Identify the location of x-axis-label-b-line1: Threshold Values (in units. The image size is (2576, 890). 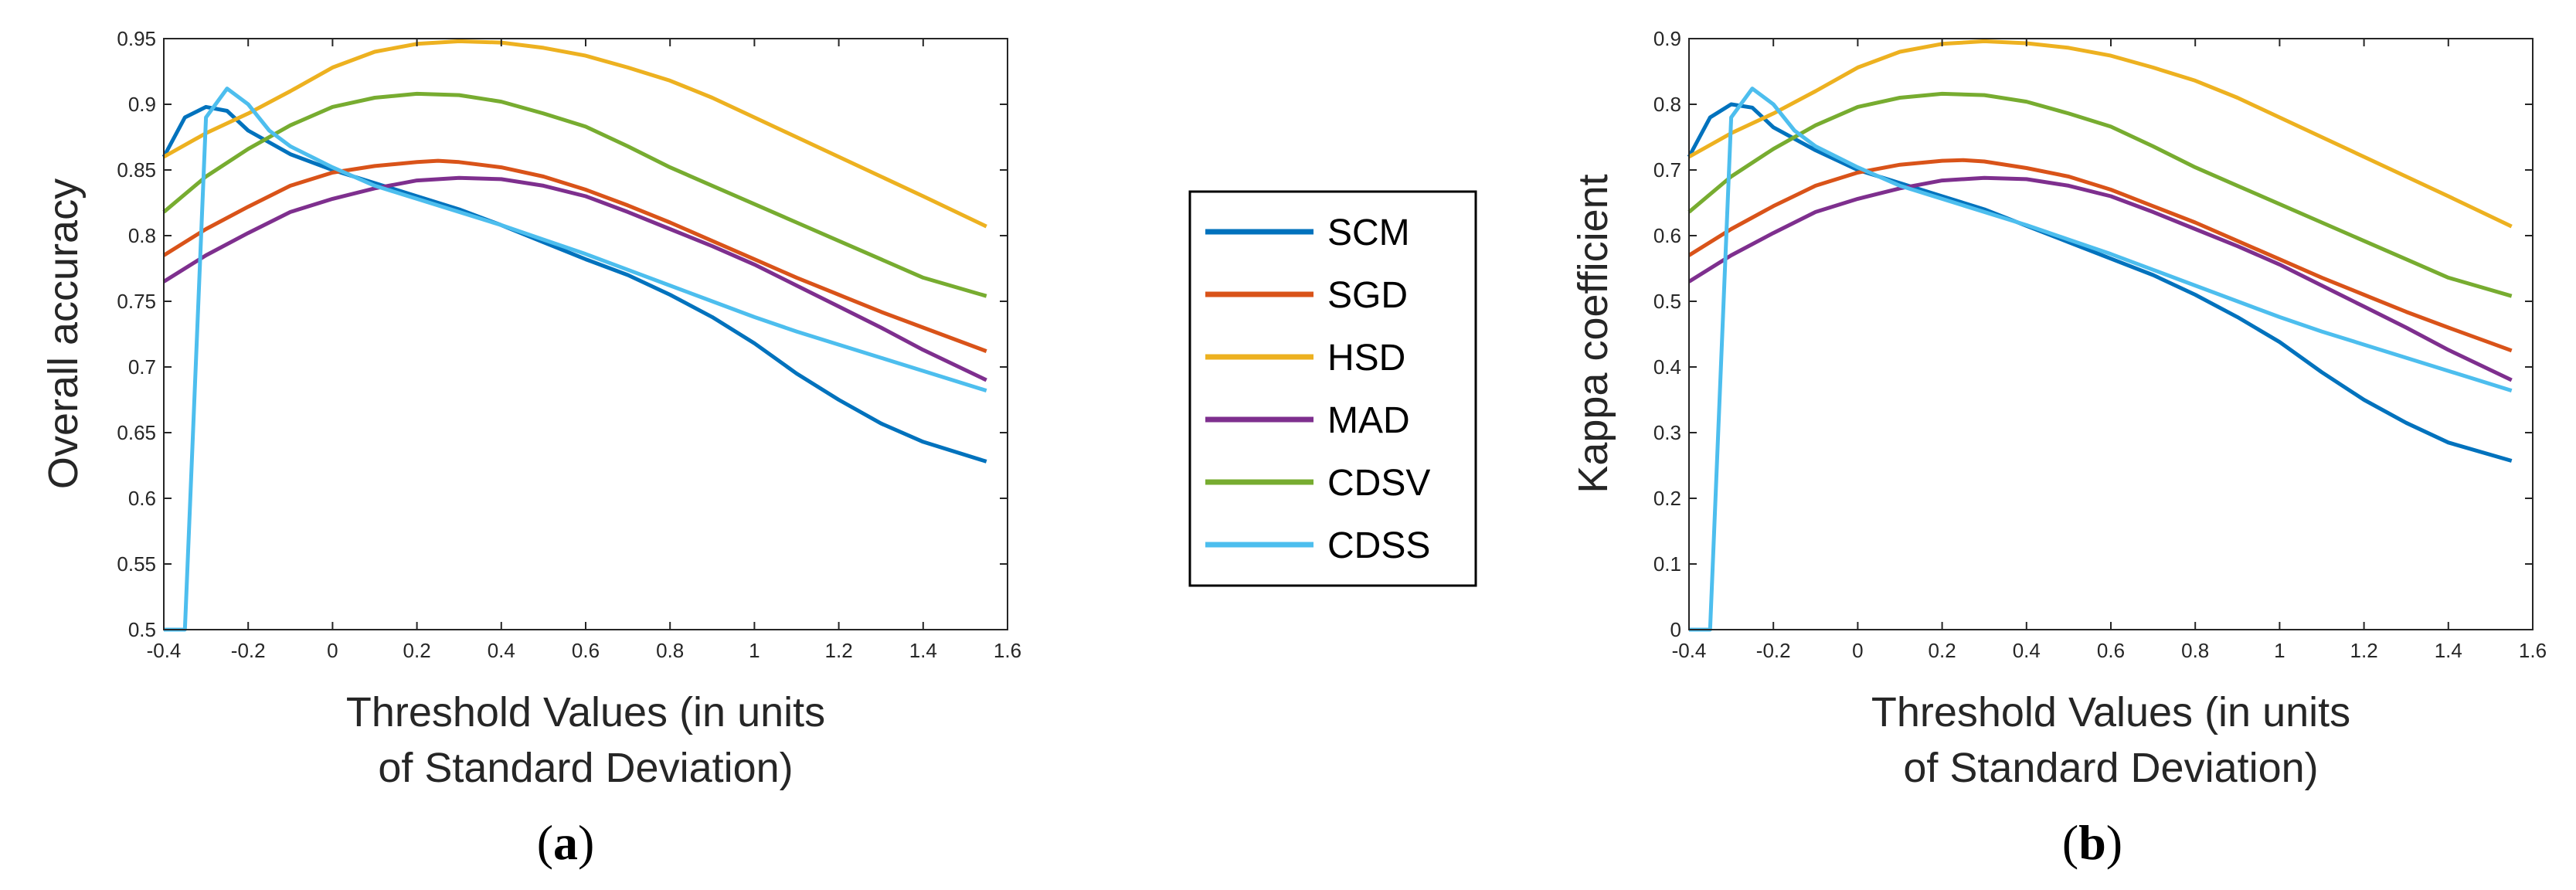
(2110, 712).